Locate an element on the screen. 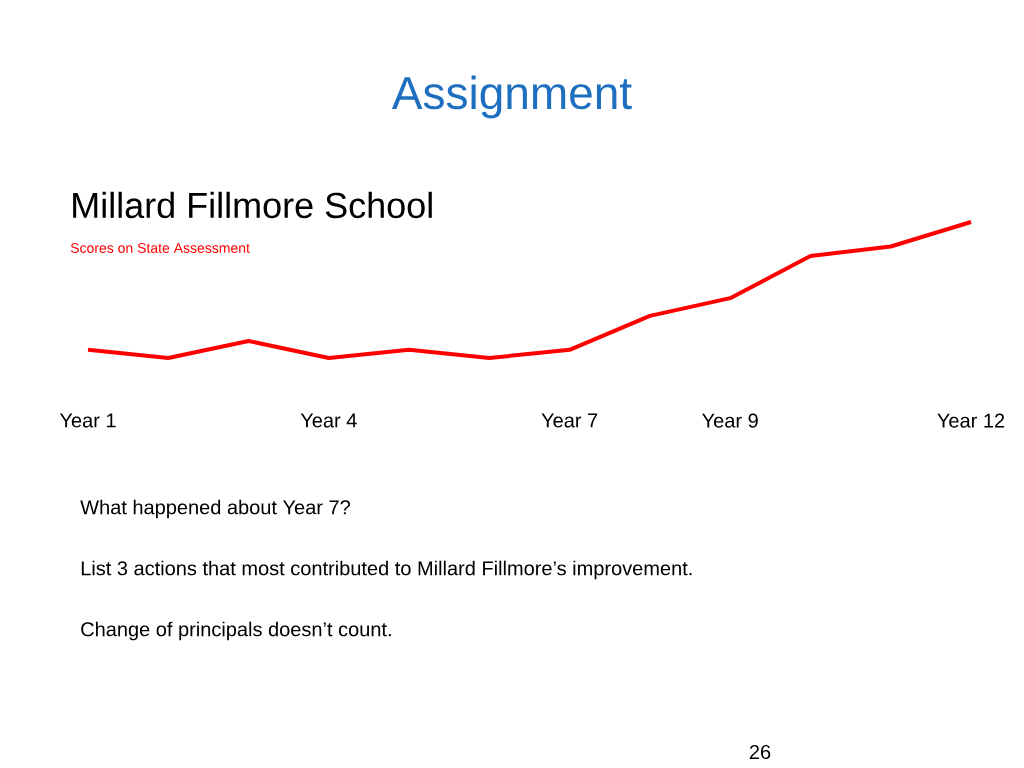 This screenshot has height=768, width=1024. x-tick-label: Year 12 is located at coordinates (971, 420).